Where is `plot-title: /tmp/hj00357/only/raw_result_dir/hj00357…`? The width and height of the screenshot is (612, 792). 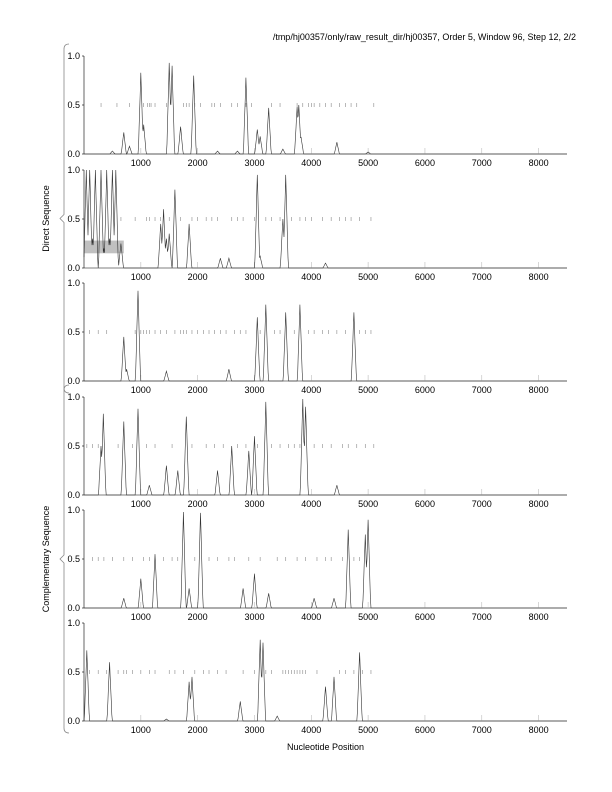
plot-title: /tmp/hj00357/only/raw_result_dir/hj00357… is located at coordinates (424, 37).